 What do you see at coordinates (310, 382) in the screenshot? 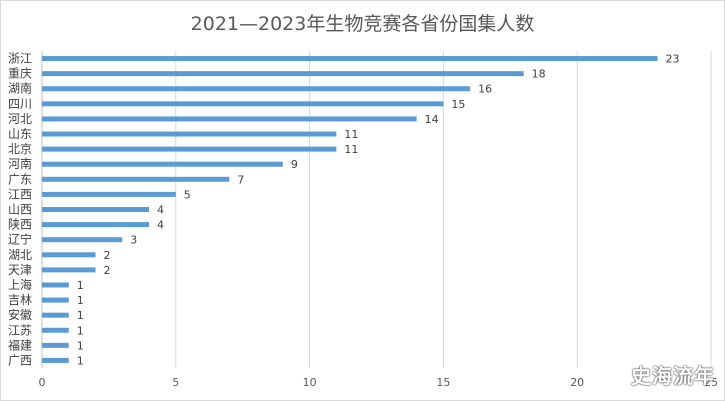
I see `x-tick-label: 10` at bounding box center [310, 382].